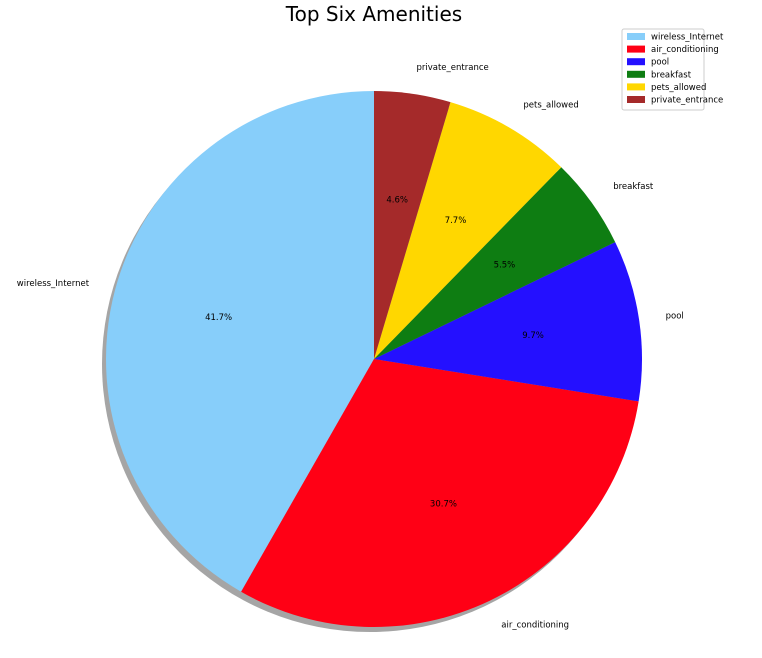 This screenshot has height=658, width=762. Describe the element at coordinates (508, 322) in the screenshot. I see `pie-slice-pool` at that location.